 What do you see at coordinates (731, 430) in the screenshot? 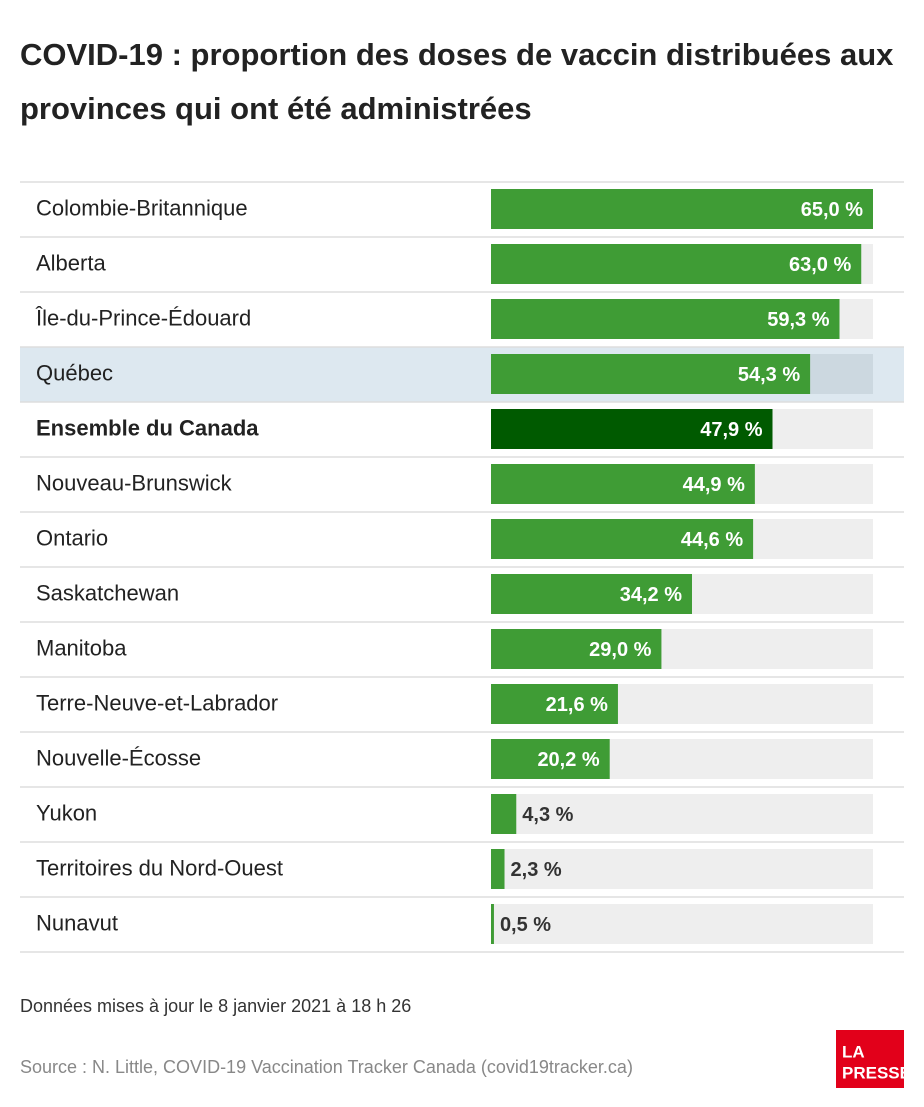
I see `value-label: 47,9 %` at bounding box center [731, 430].